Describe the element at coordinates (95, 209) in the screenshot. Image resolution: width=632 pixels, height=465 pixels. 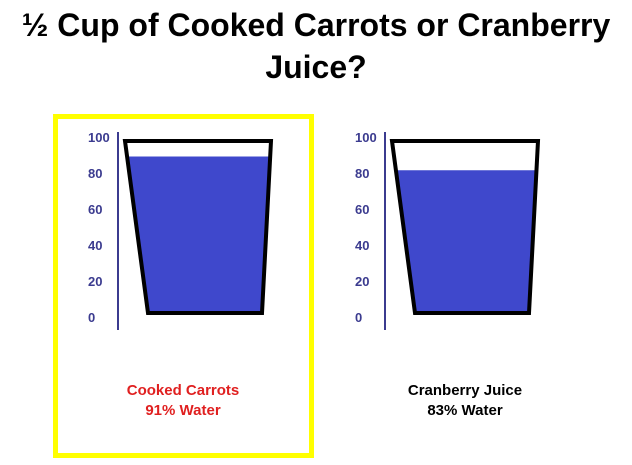
I see `y-tick-label-carrots-2: 60` at that location.